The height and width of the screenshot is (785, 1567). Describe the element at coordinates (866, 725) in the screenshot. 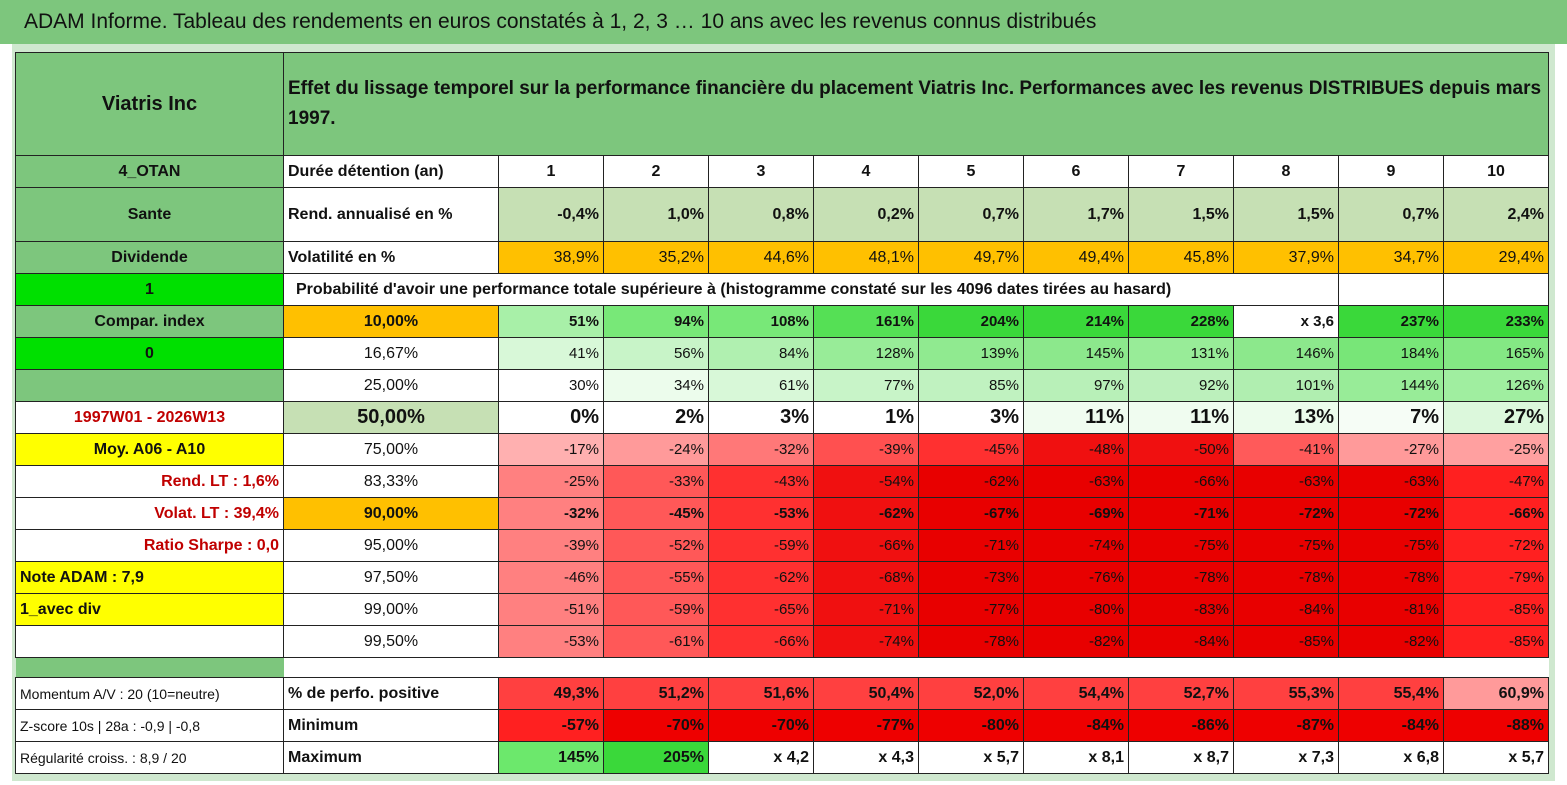

I see `min-cell: -77%` at that location.